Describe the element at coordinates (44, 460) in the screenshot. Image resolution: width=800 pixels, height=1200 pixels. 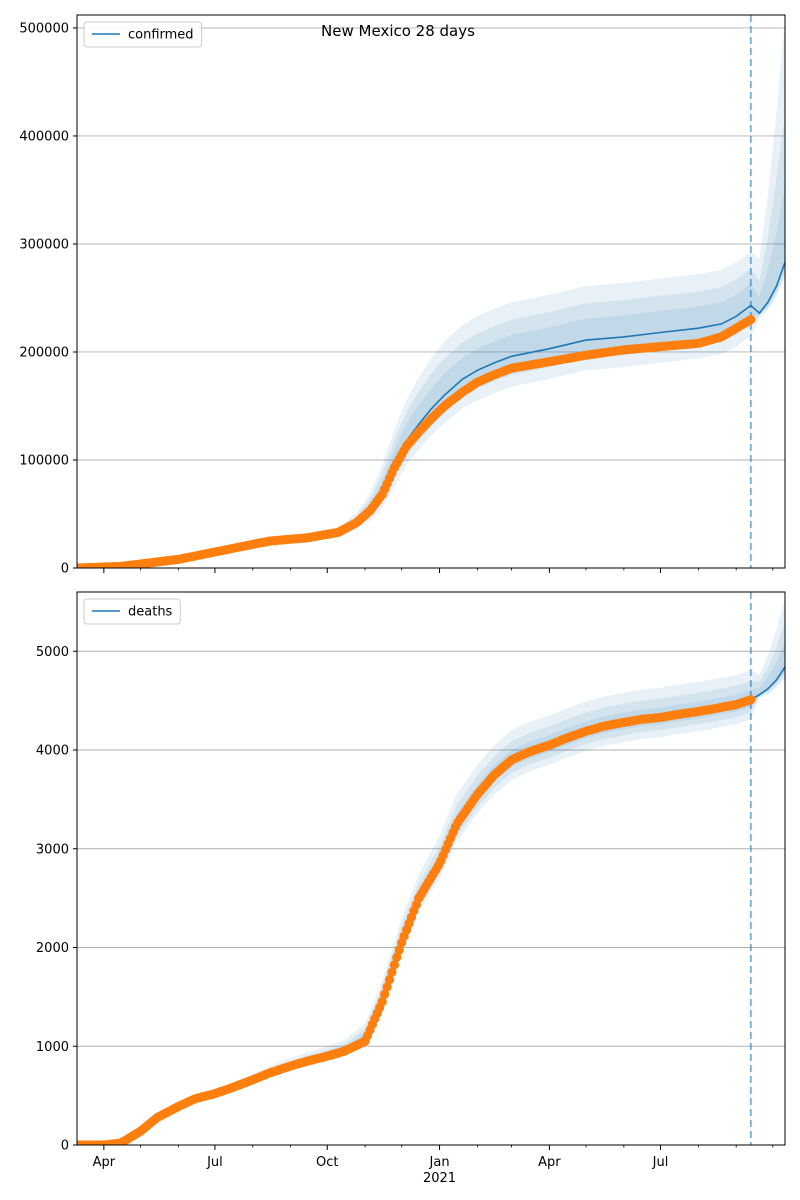
I see `y-tick-label: 100000` at that location.